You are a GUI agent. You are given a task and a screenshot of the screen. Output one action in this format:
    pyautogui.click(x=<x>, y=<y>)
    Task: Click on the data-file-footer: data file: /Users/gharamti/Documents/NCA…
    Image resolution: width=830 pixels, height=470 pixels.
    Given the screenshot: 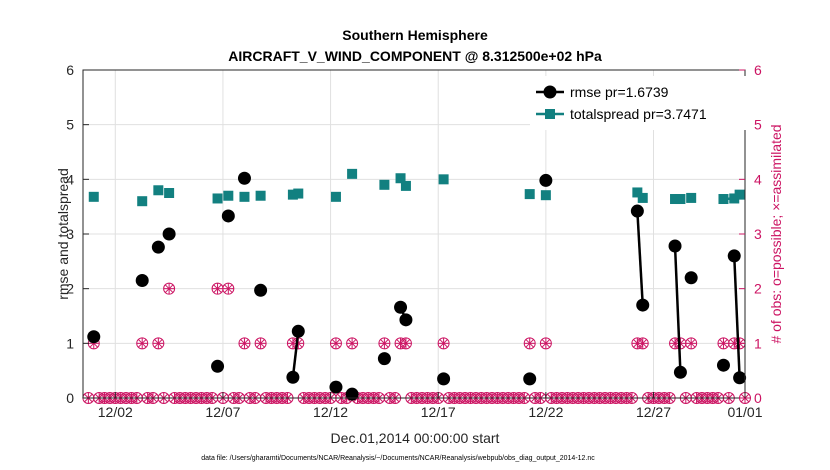 What is the action you would take?
    pyautogui.click(x=398, y=458)
    